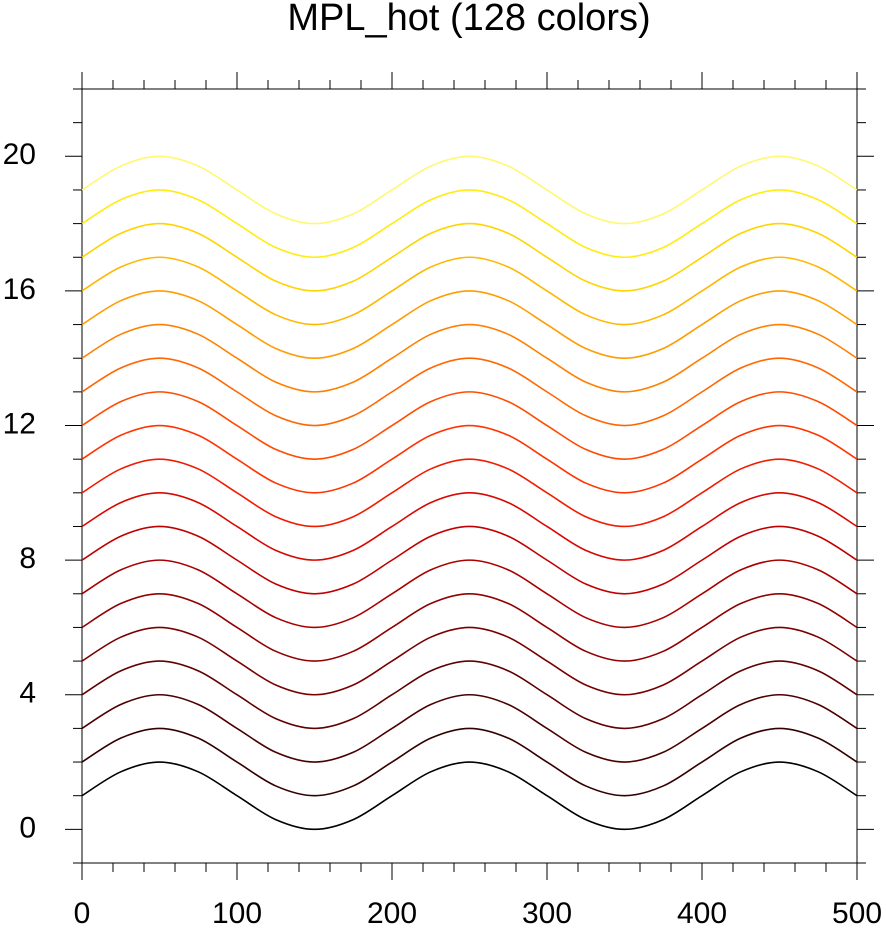  I want to click on y-tick-label: 12, so click(19, 423).